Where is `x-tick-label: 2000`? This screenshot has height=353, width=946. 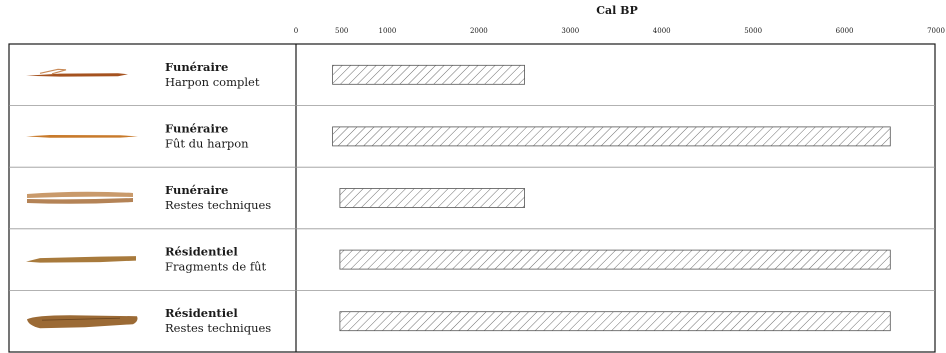
x-tick-label: 2000 is located at coordinates (479, 31).